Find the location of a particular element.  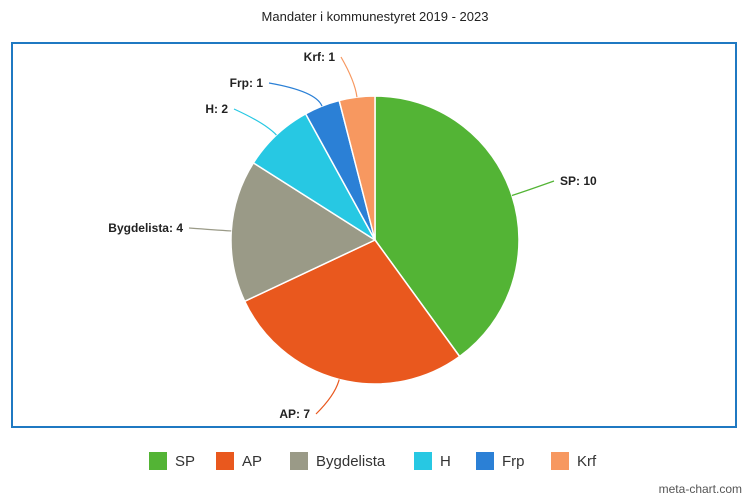

data-label-sp: SP: 10 is located at coordinates (578, 181).